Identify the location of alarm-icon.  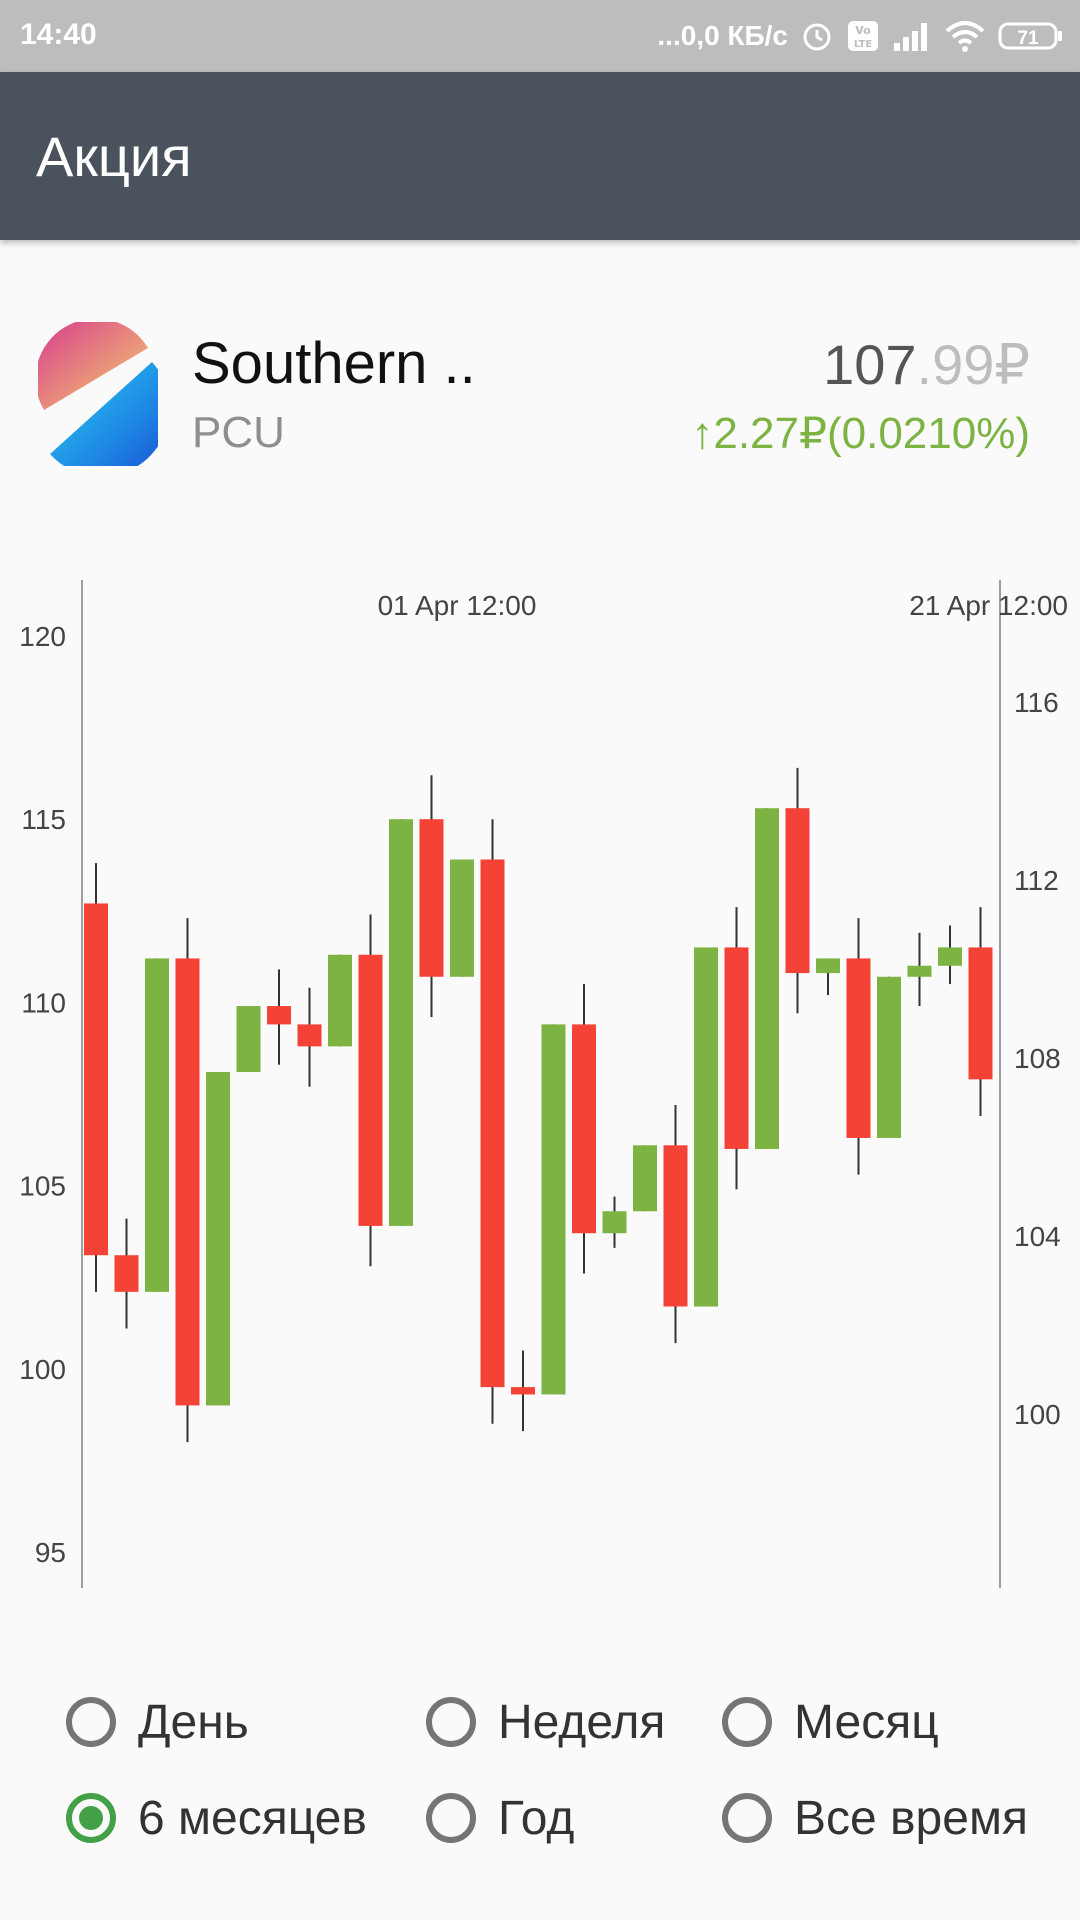
(817, 37).